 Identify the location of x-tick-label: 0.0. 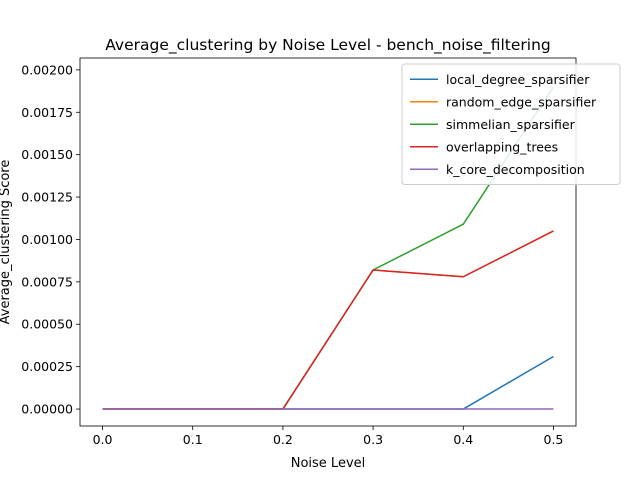
(103, 439).